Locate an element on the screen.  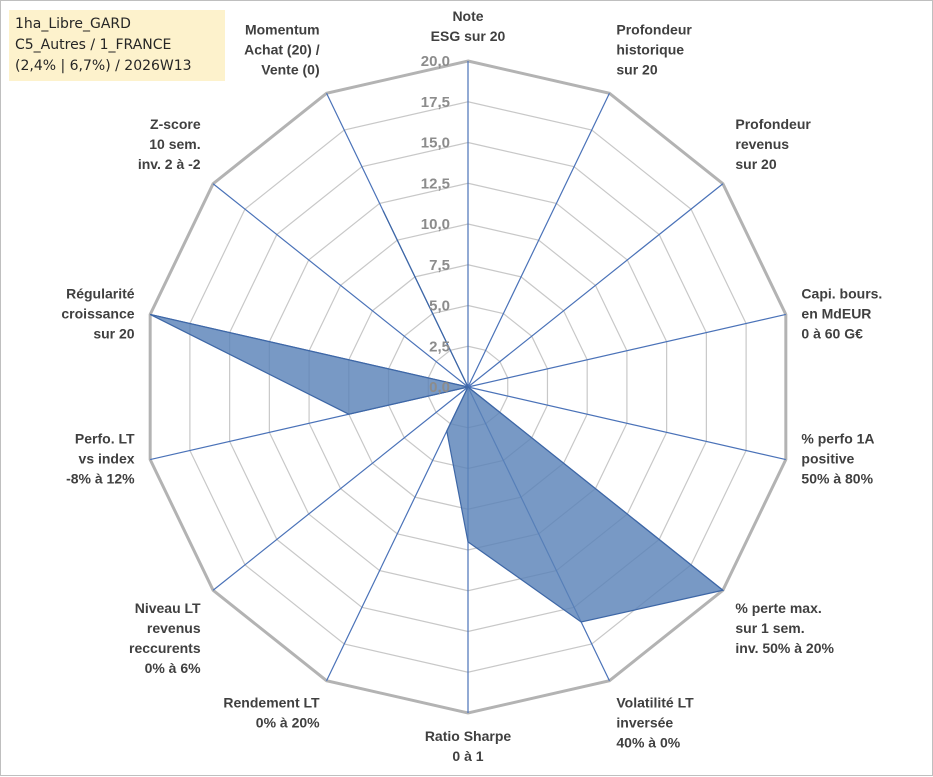
category-label-line: Z-score is located at coordinates (175, 124).